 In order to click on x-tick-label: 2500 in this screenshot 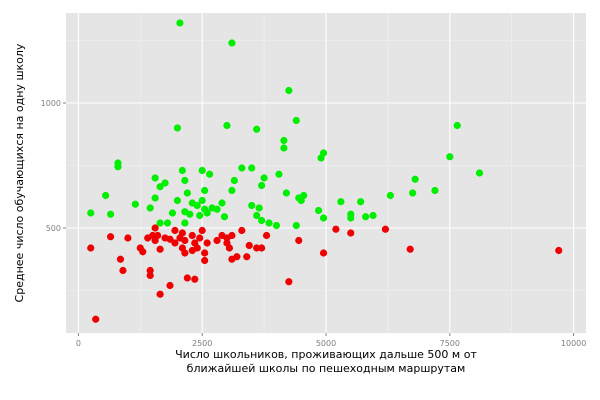, I will do `click(202, 343)`.